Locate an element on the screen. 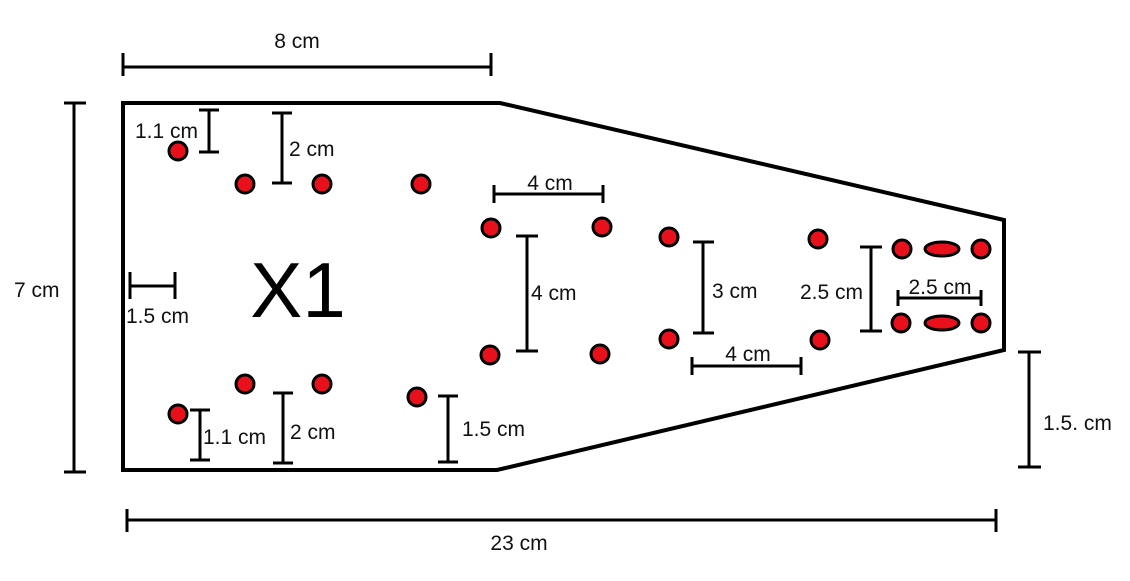 The image size is (1130, 581). dim-bottom-third: 1.5 cm is located at coordinates (481, 429).